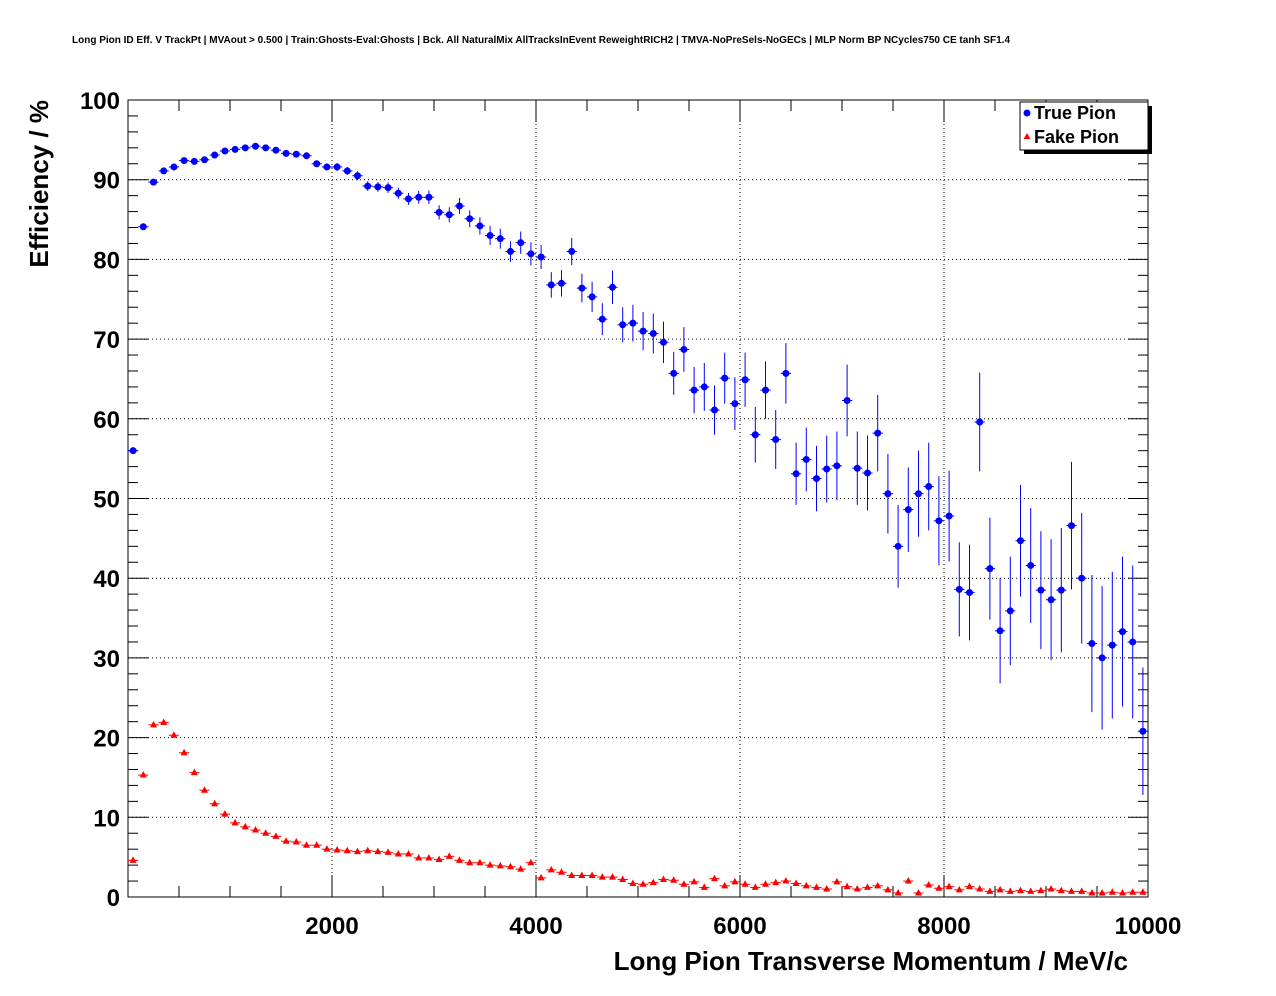 The height and width of the screenshot is (996, 1276). Describe the element at coordinates (943, 926) in the screenshot. I see `x-tick-label: 8000` at that location.